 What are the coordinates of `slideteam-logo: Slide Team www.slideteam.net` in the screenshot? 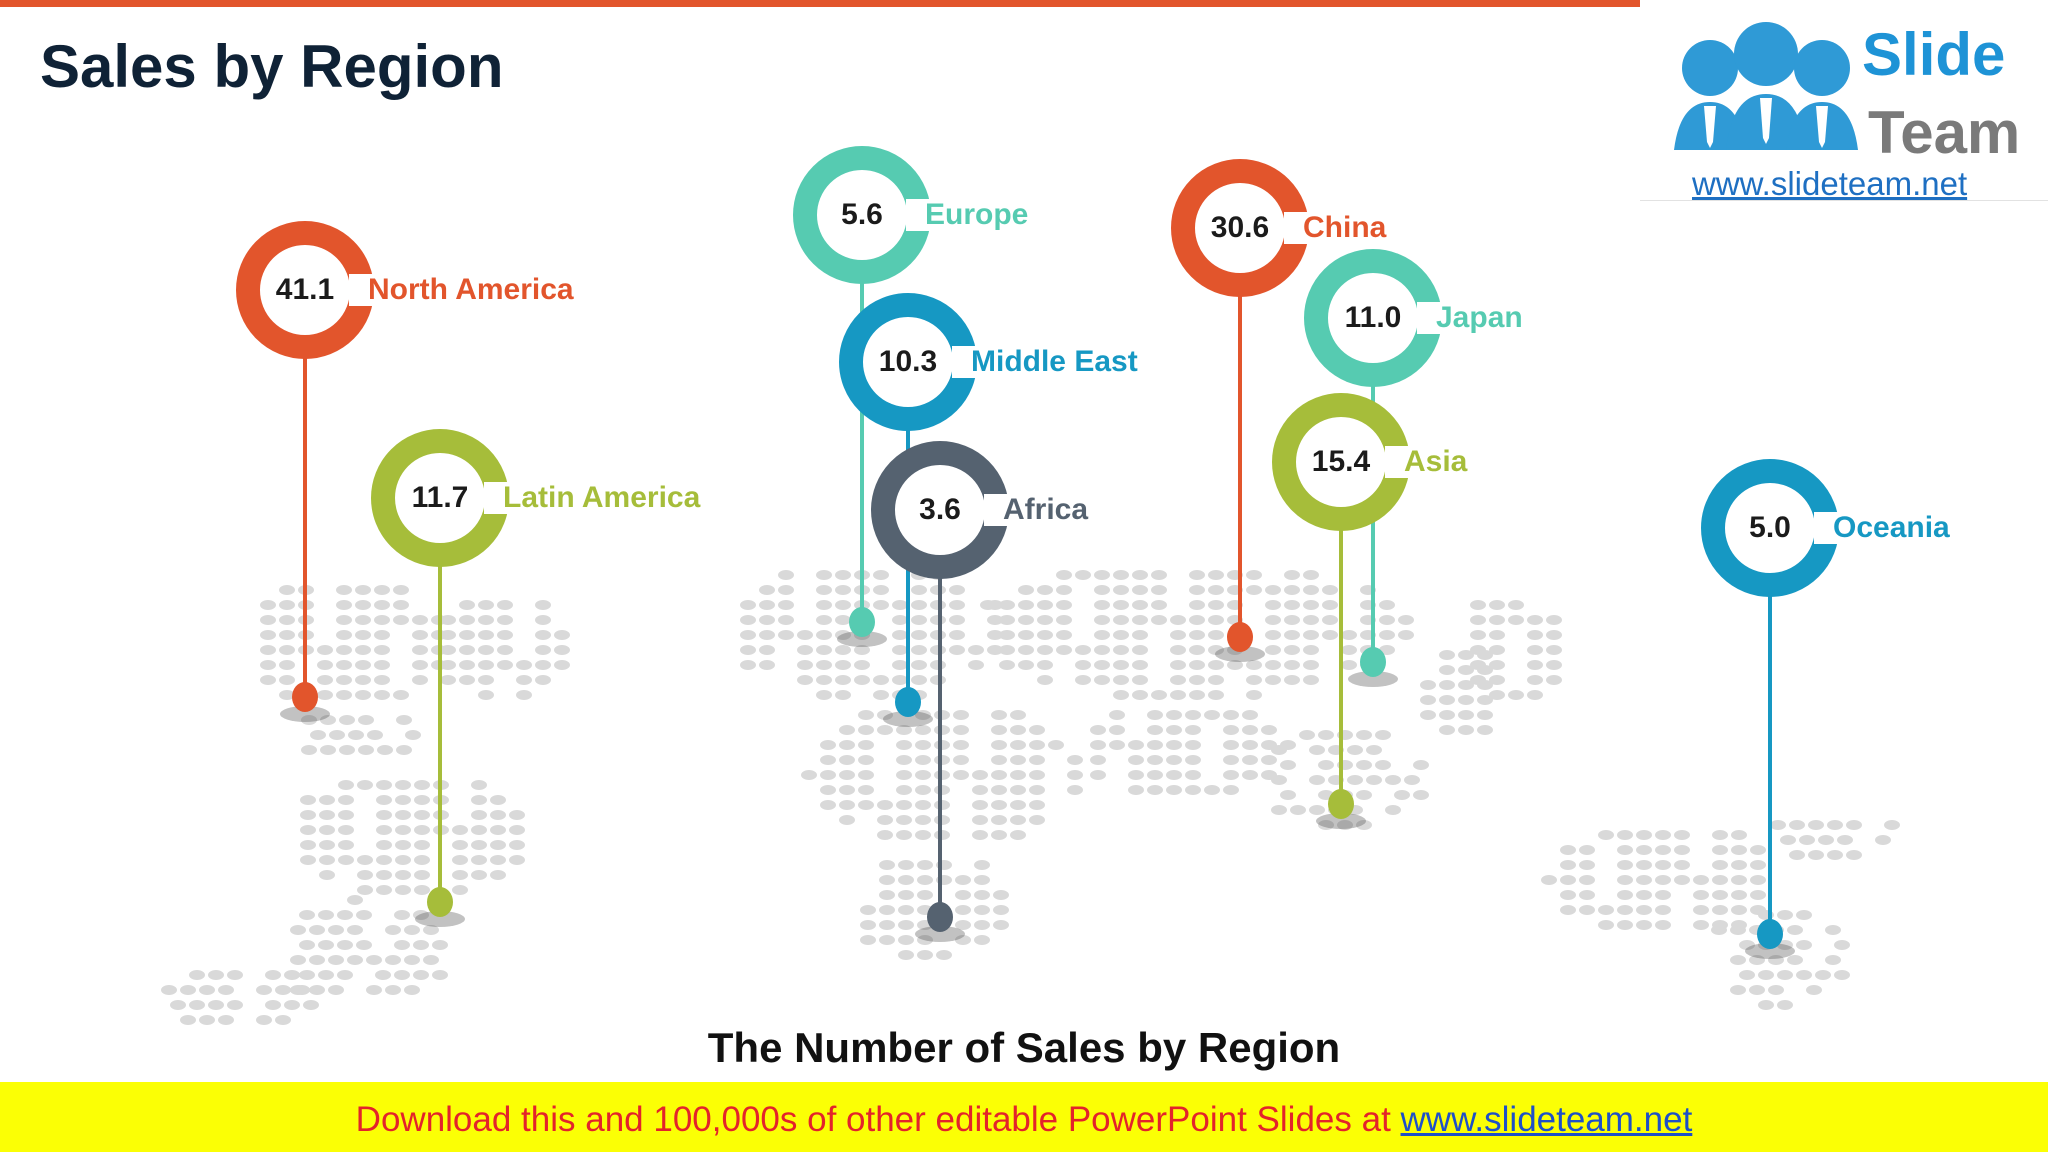 It's located at (1844, 101).